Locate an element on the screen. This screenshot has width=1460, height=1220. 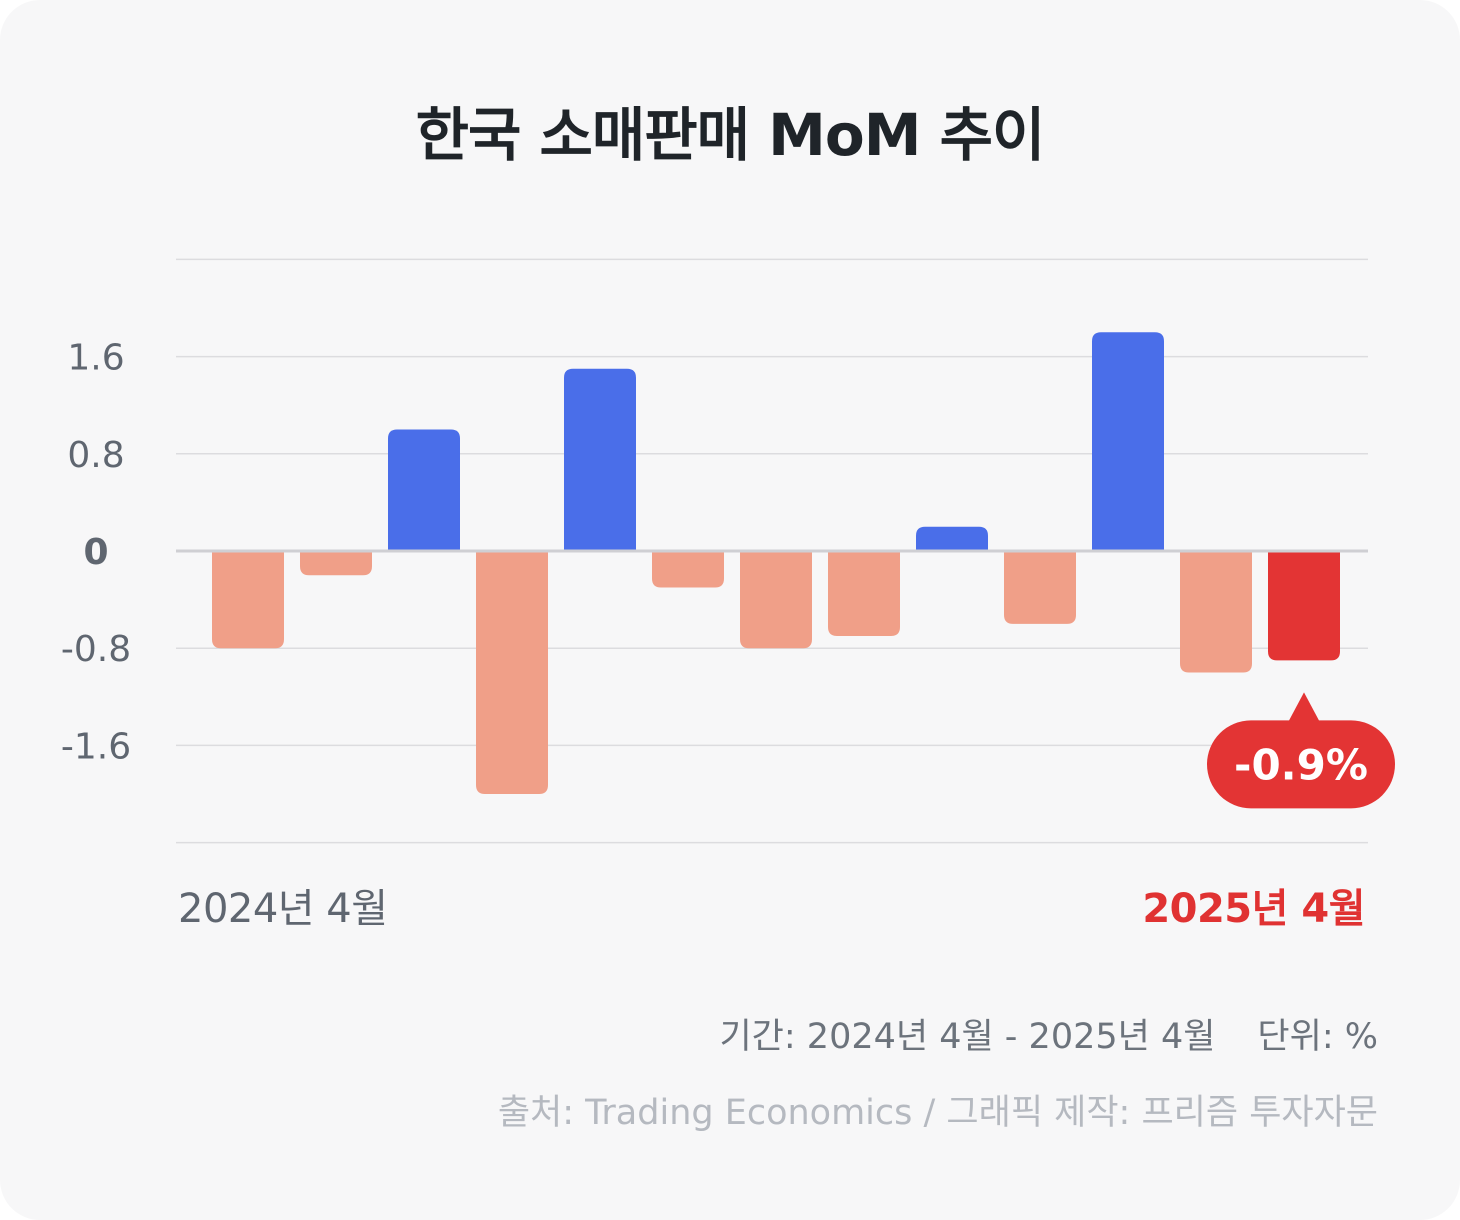
meta-info: 기간: 2024년 4월 - 2025년 4월 단위: % is located at coordinates (1048, 1033).